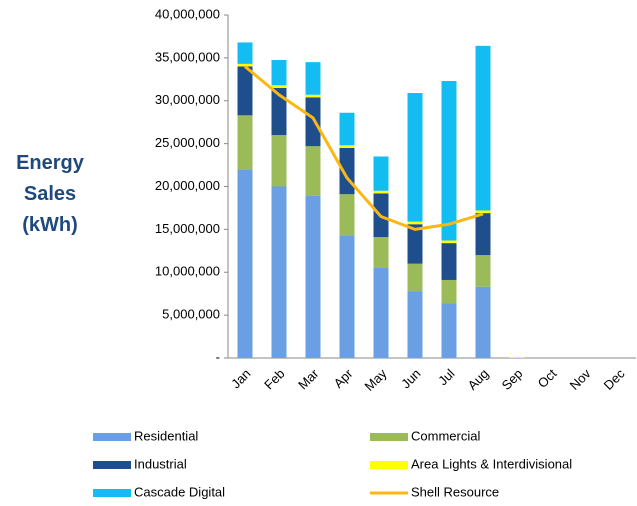 This screenshot has height=506, width=637. I want to click on y-tick-label: 25,000,000, so click(187, 142).